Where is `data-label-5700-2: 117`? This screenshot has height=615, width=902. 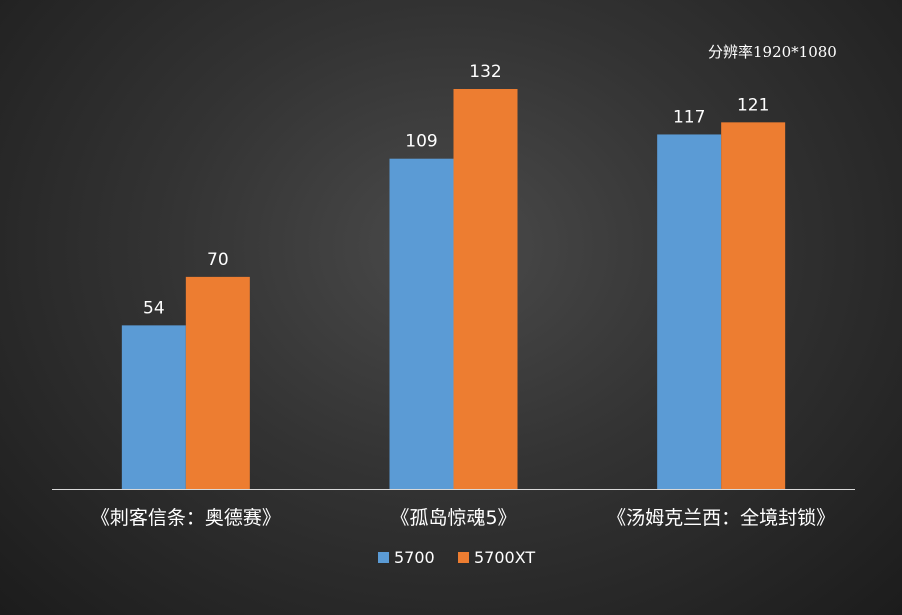
data-label-5700-2: 117 is located at coordinates (689, 117).